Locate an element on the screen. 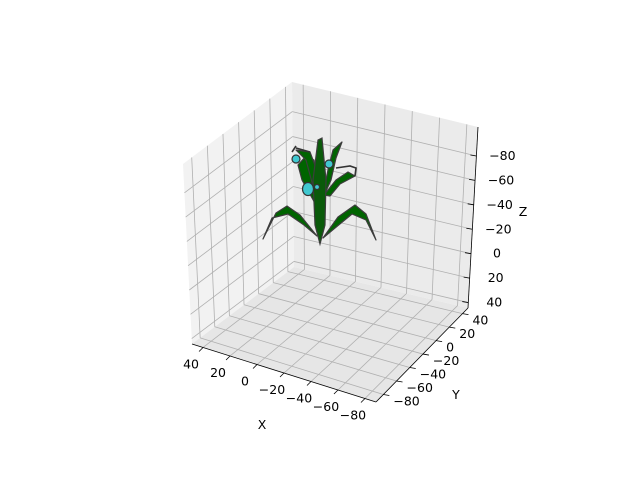  y-tick-label: 0 is located at coordinates (450, 347).